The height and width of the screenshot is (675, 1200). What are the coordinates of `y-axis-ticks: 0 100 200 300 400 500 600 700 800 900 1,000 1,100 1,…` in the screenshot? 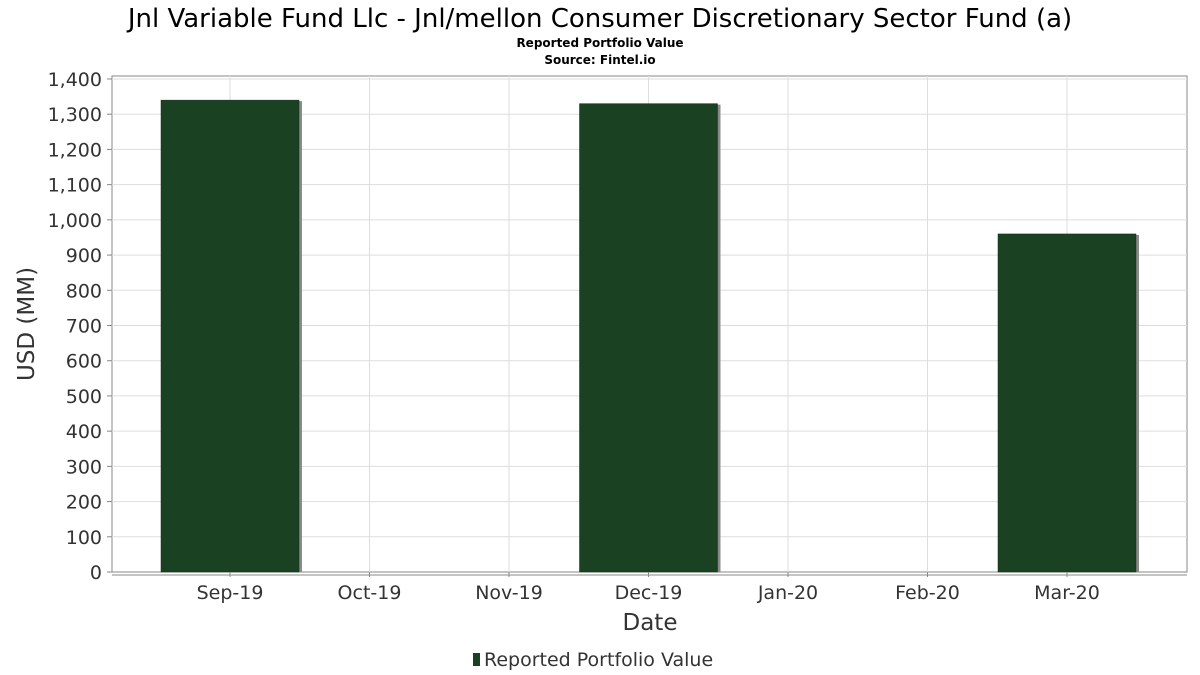 It's located at (80, 326).